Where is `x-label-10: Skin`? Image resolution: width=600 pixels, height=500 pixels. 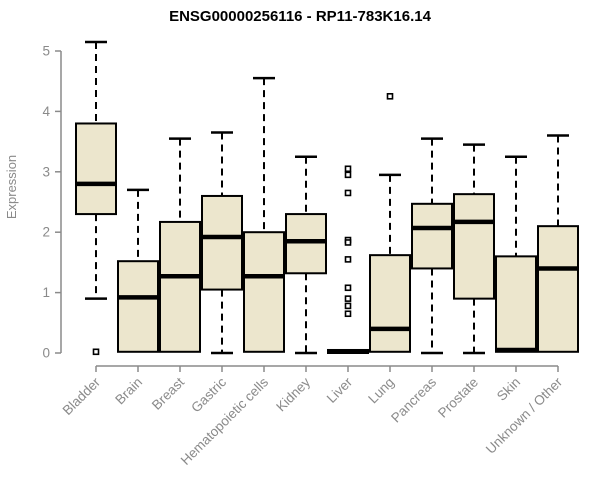 x-label-10: Skin is located at coordinates (508, 389).